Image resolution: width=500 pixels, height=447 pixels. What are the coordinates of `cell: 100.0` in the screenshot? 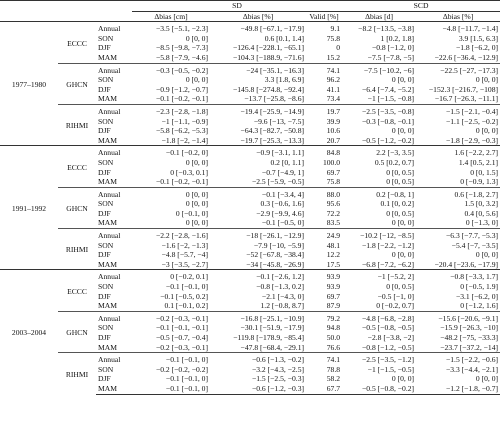 It's located at (331, 162).